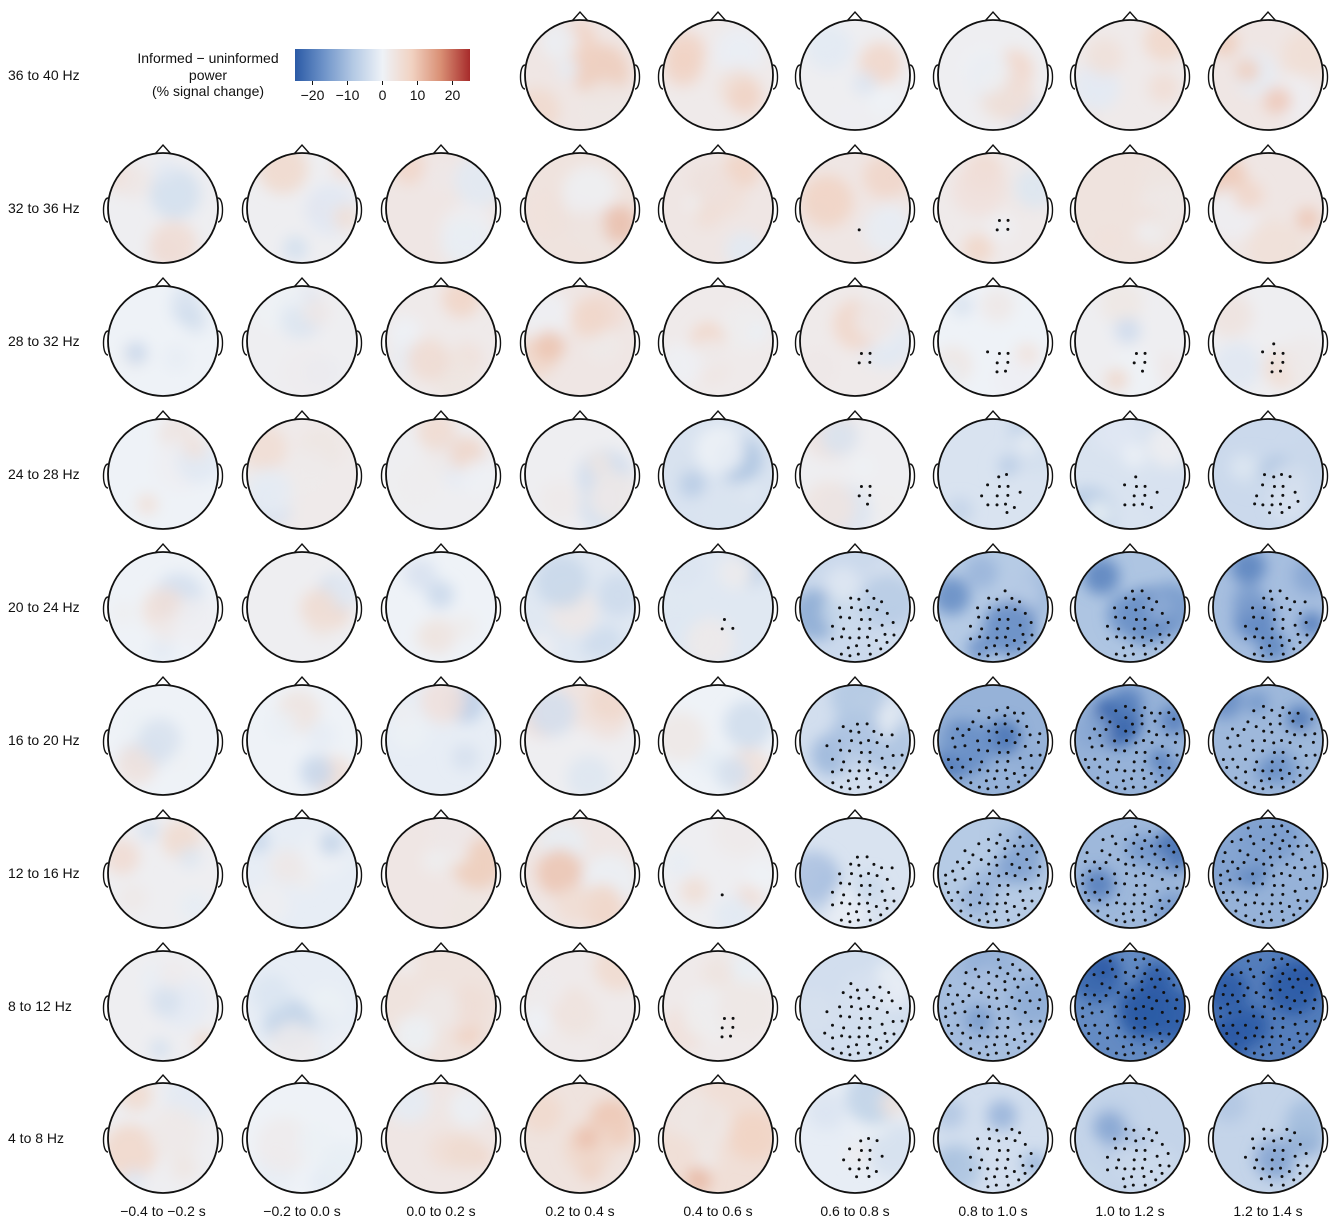  What do you see at coordinates (208, 74) in the screenshot?
I see `colorbar-title-line: power` at bounding box center [208, 74].